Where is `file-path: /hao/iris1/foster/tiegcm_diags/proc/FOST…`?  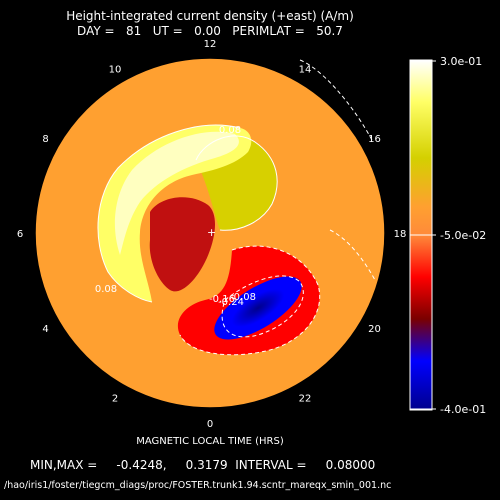 file-path: /hao/iris1/foster/tiegcm_diags/proc/FOST… is located at coordinates (198, 485).